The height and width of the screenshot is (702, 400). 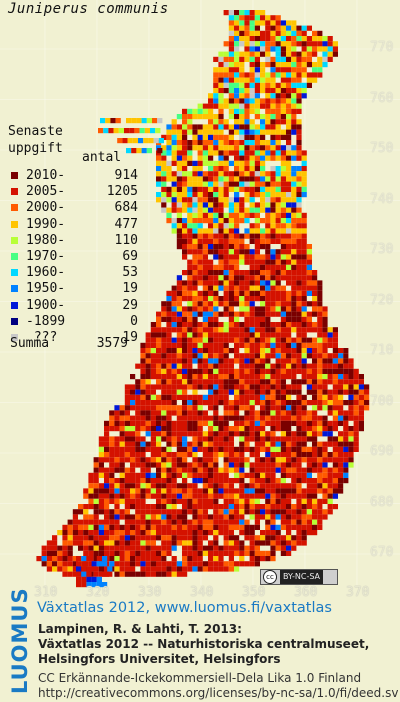 I want to click on cc-badge-text: BY-NC-SA, so click(x=302, y=577).